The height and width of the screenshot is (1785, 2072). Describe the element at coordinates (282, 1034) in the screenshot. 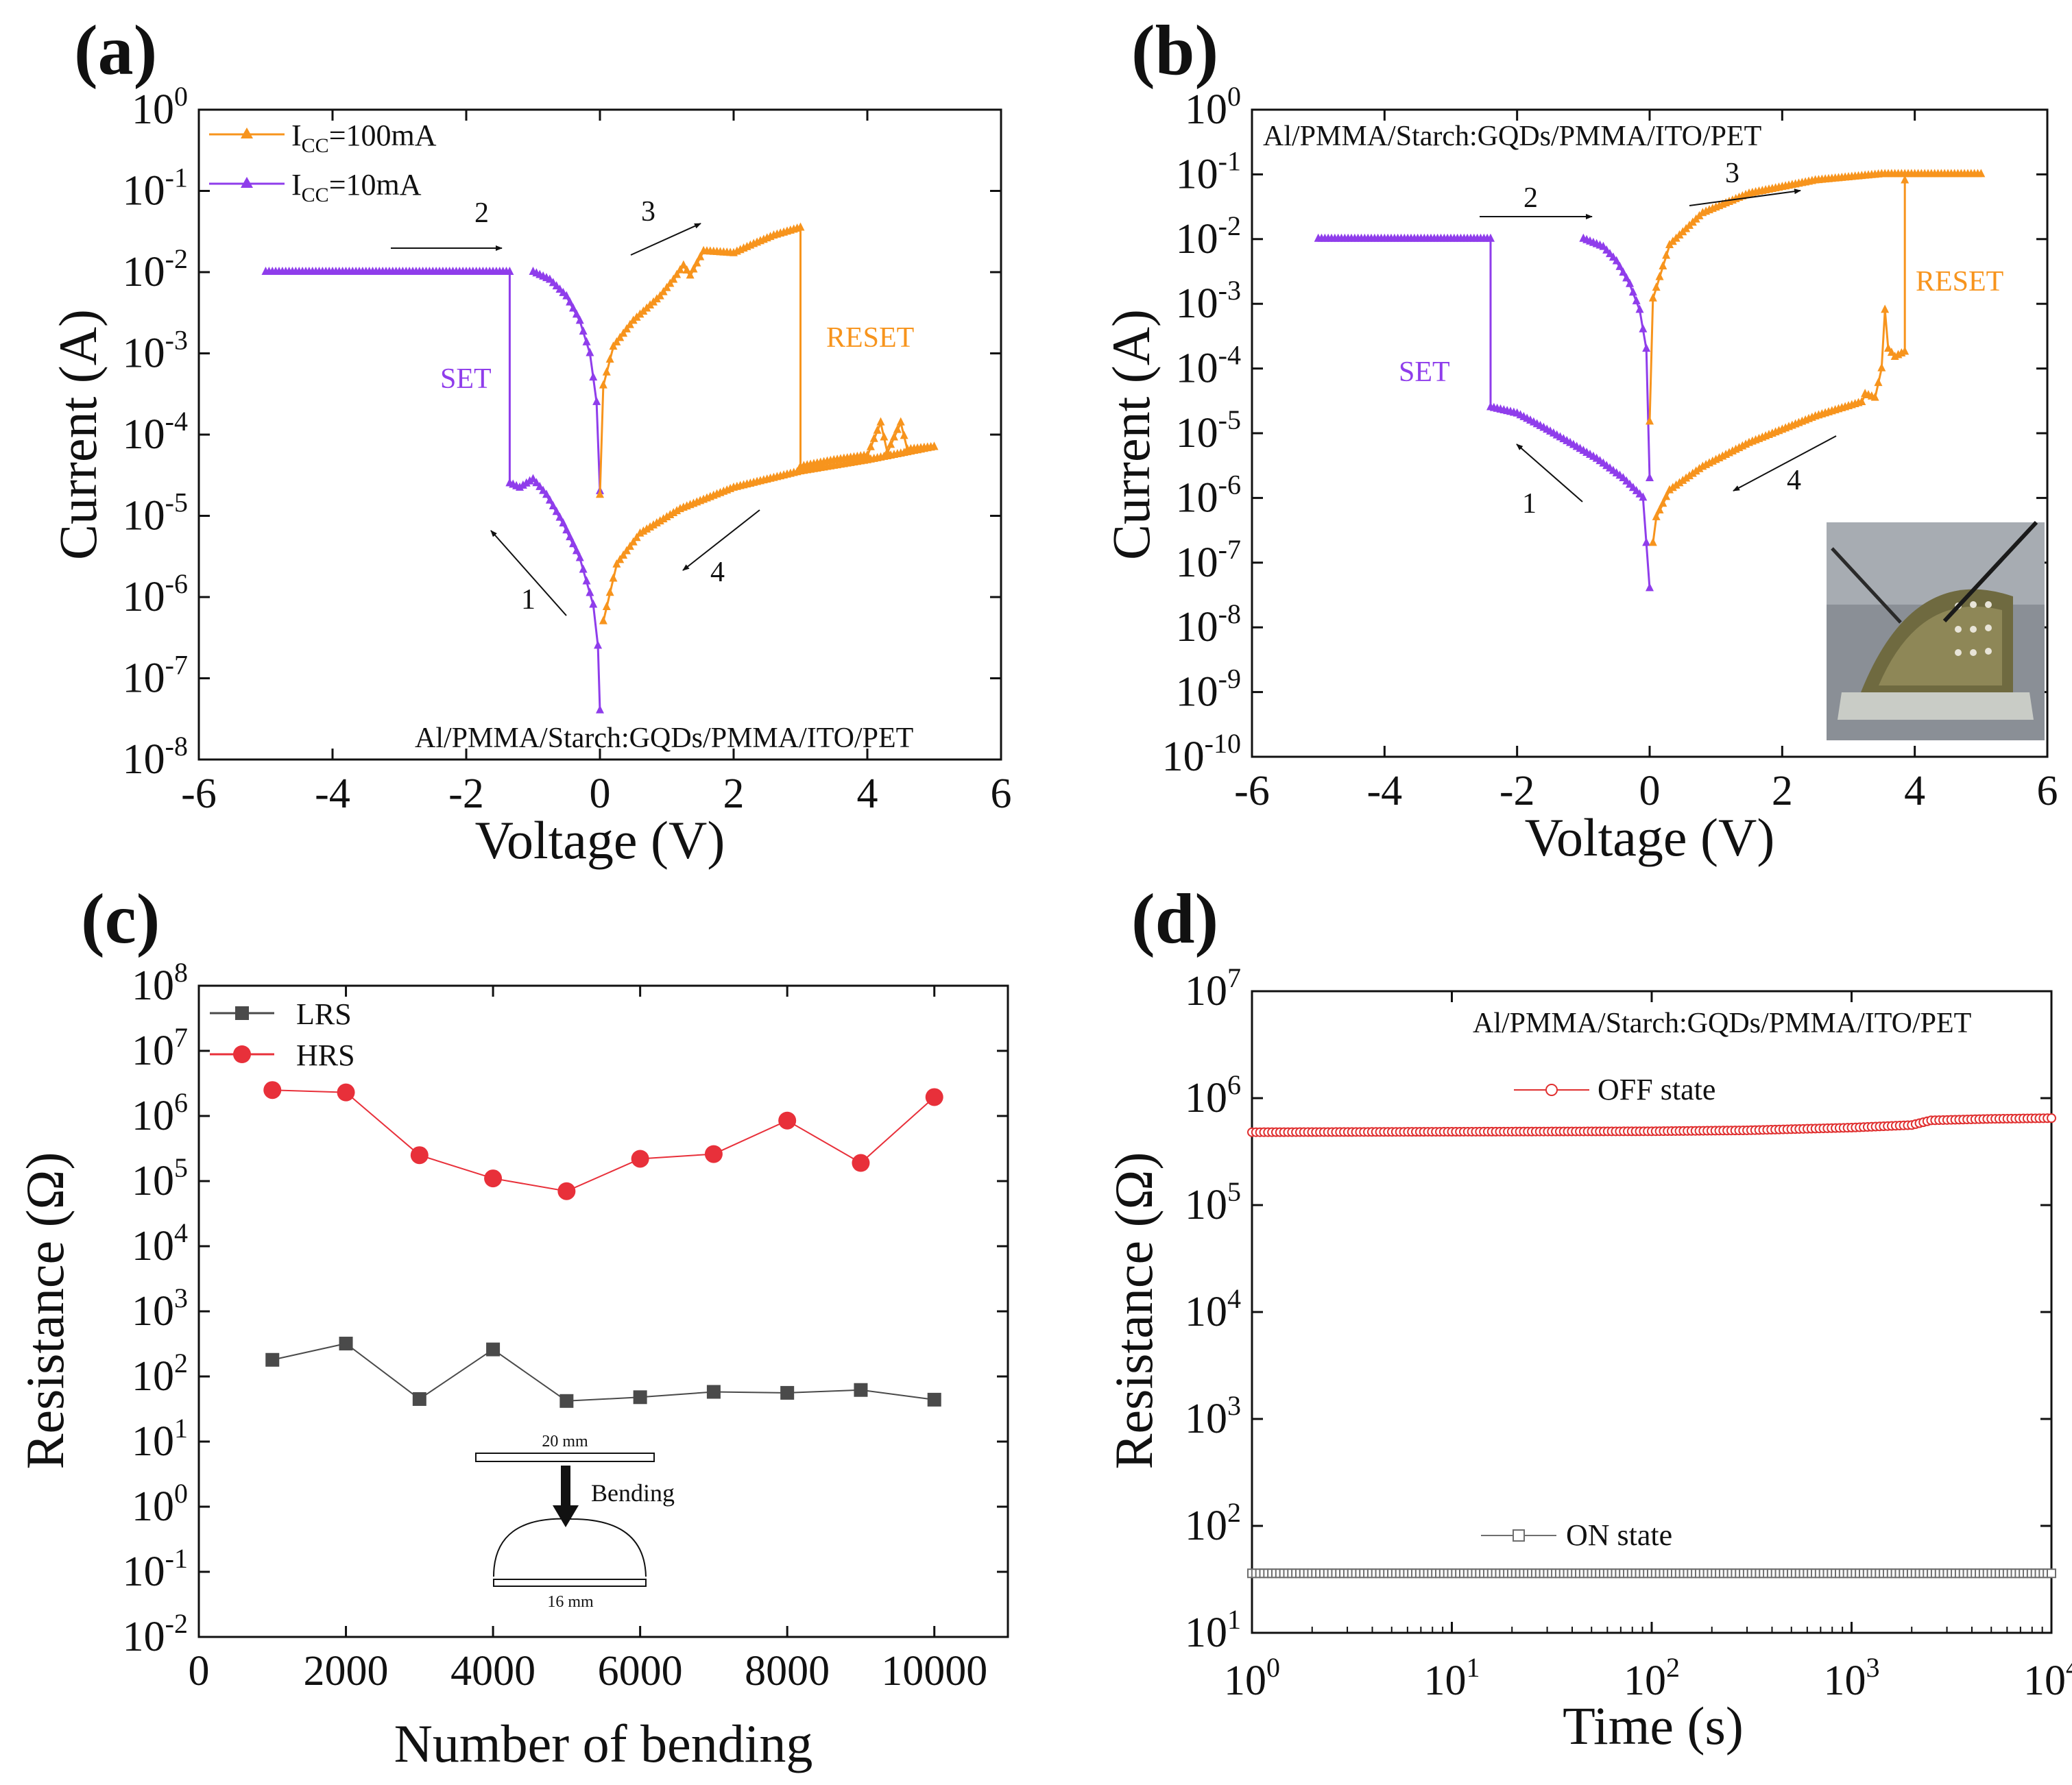

I see `legend-c: LRS HRS` at that location.